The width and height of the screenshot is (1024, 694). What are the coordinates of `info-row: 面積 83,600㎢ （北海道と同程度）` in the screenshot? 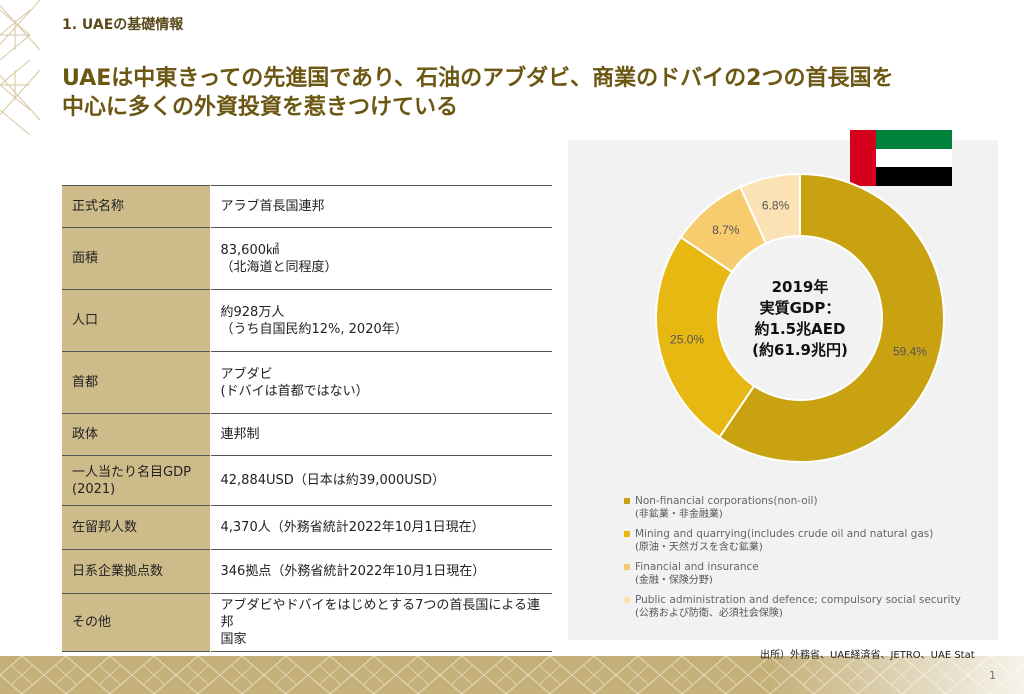 It's located at (307, 258).